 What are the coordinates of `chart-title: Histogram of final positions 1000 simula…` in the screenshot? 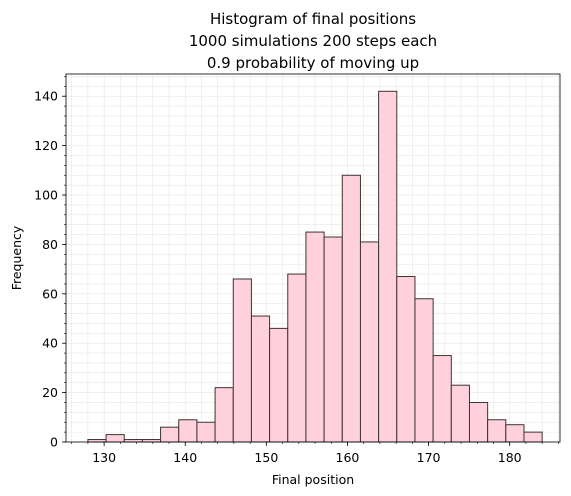 It's located at (313, 41).